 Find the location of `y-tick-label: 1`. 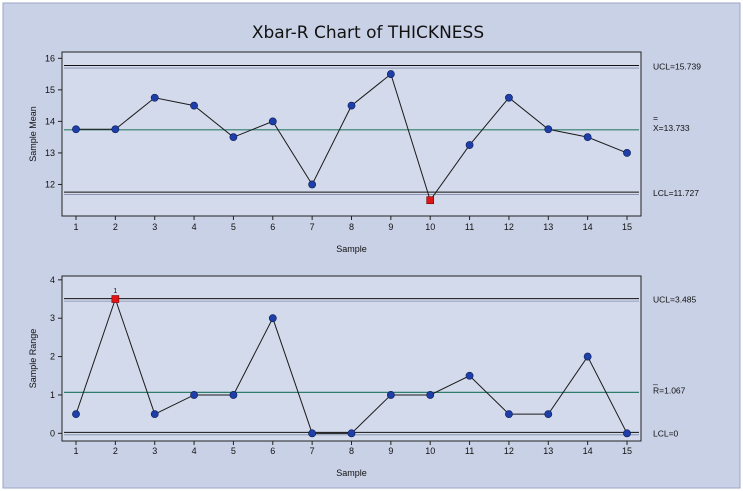

y-tick-label: 1 is located at coordinates (52, 395).